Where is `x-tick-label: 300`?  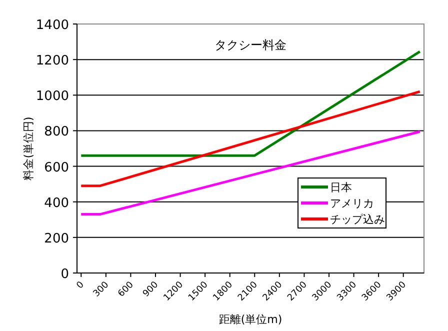
x-tick-label: 300 is located at coordinates (102, 290).